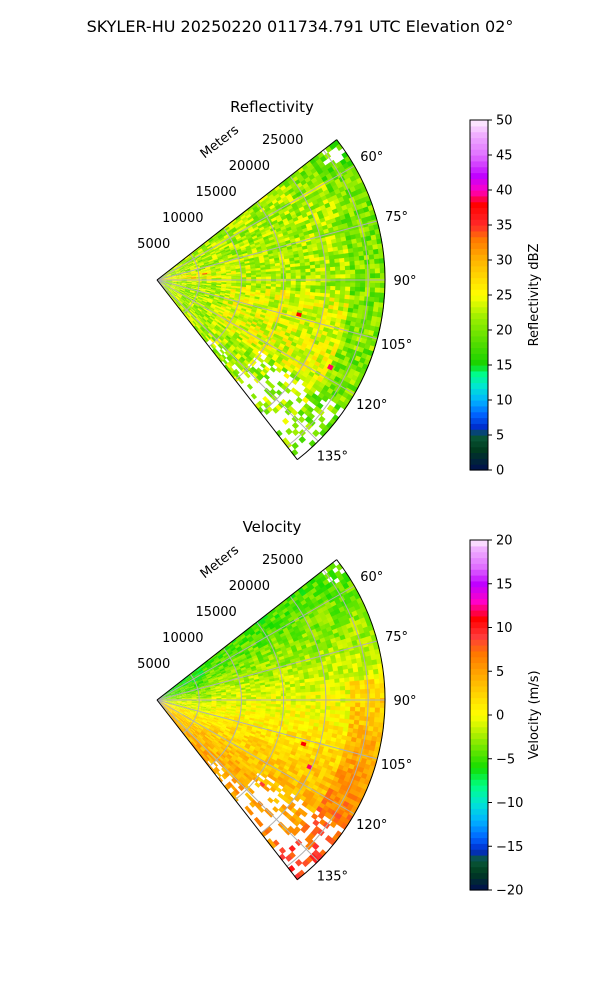  I want to click on colorbar-tick-label: −20, so click(509, 891).